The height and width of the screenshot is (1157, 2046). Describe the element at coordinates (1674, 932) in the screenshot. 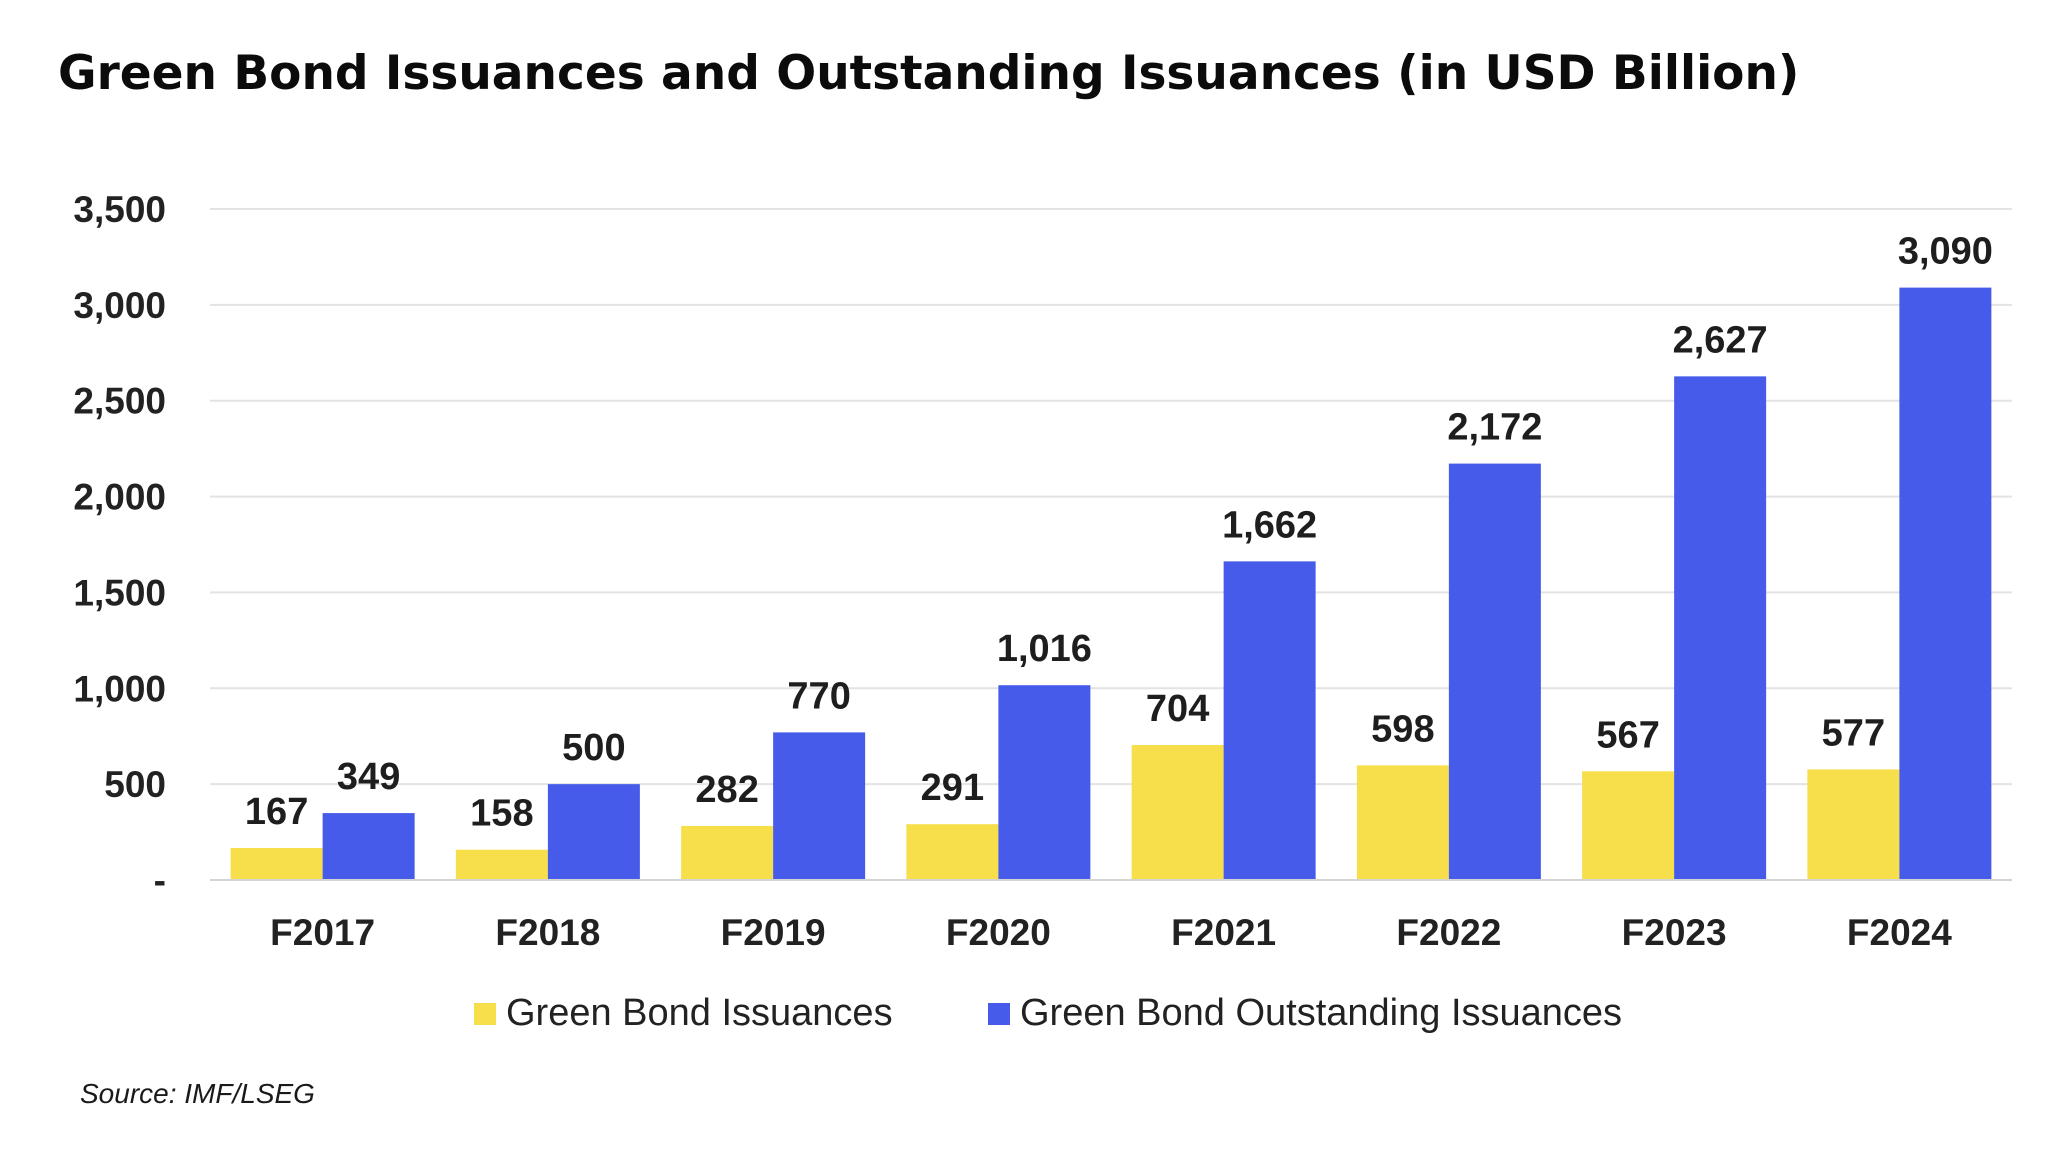

I see `x-tick-label: F2023` at that location.